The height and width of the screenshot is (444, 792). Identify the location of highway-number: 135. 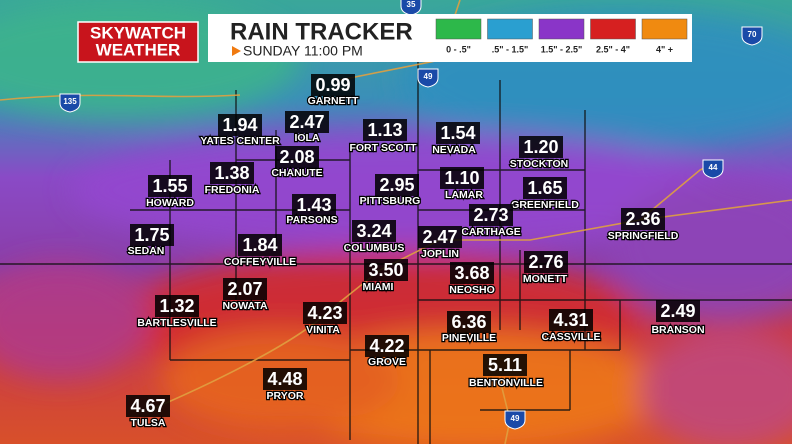
(70, 101).